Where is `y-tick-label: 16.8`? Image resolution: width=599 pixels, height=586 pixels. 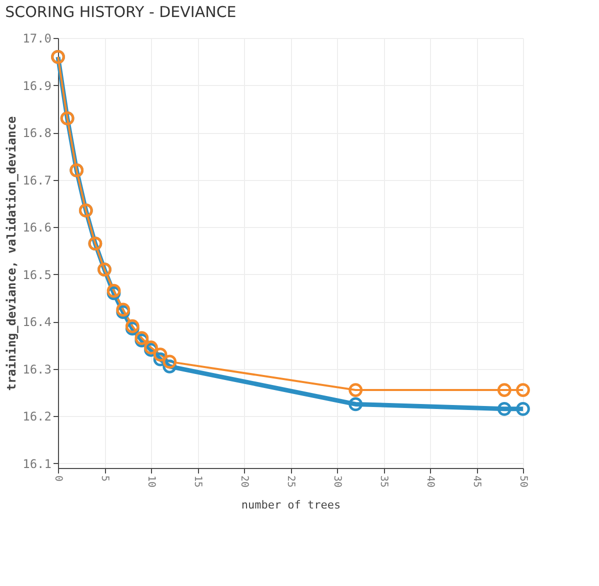 y-tick-label: 16.8 is located at coordinates (37, 133).